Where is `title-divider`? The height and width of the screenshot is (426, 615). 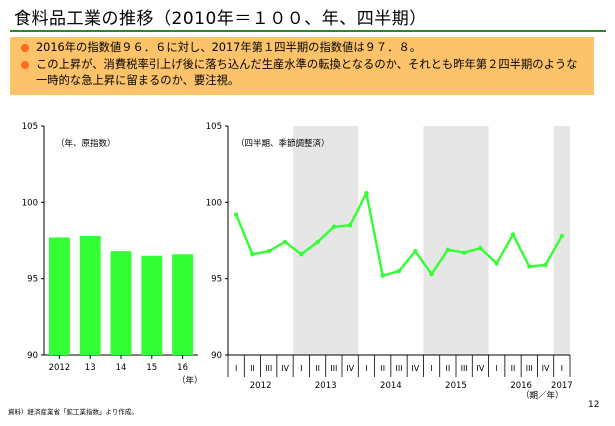 title-divider is located at coordinates (308, 31).